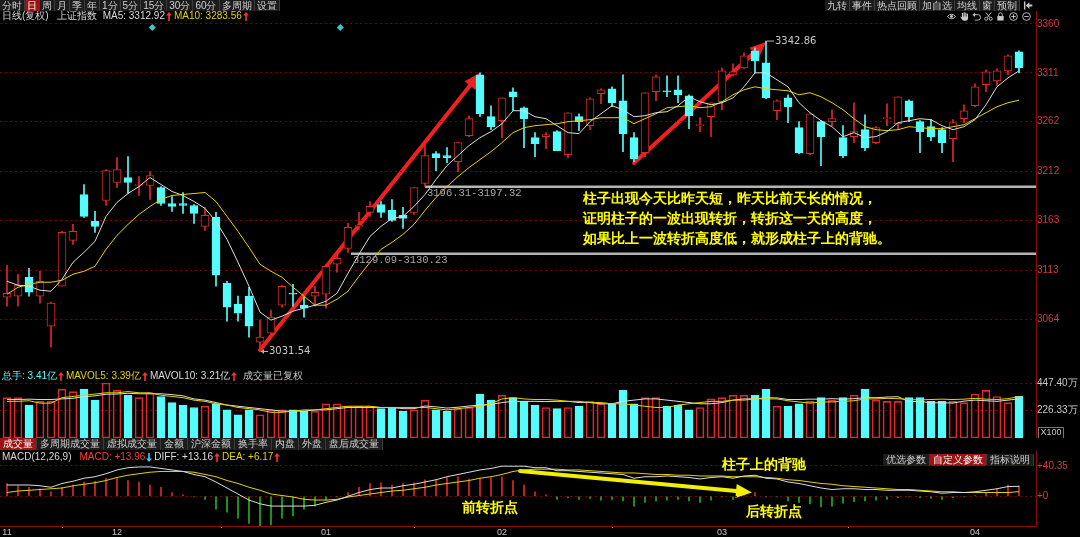 Image resolution: width=1080 pixels, height=537 pixels. What do you see at coordinates (47, 5) in the screenshot?
I see `toolbar-button: 周` at bounding box center [47, 5].